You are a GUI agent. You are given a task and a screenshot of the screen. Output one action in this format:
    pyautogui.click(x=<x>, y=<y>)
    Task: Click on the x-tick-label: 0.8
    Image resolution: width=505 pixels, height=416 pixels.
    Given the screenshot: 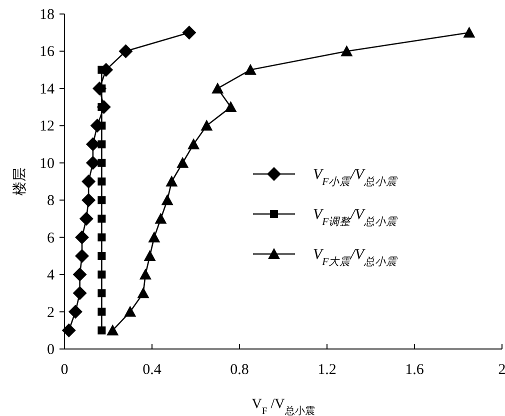 What is the action you would take?
    pyautogui.click(x=239, y=370)
    